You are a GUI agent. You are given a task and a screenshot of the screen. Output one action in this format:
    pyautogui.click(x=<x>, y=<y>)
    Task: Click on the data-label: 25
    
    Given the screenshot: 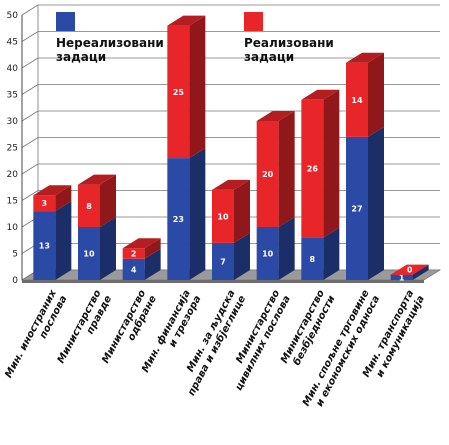 What is the action you would take?
    pyautogui.click(x=179, y=92)
    